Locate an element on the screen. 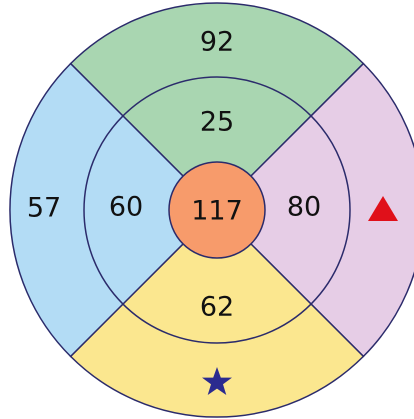 The width and height of the screenshot is (414, 419). outer-left-number: 57 is located at coordinates (44, 208).